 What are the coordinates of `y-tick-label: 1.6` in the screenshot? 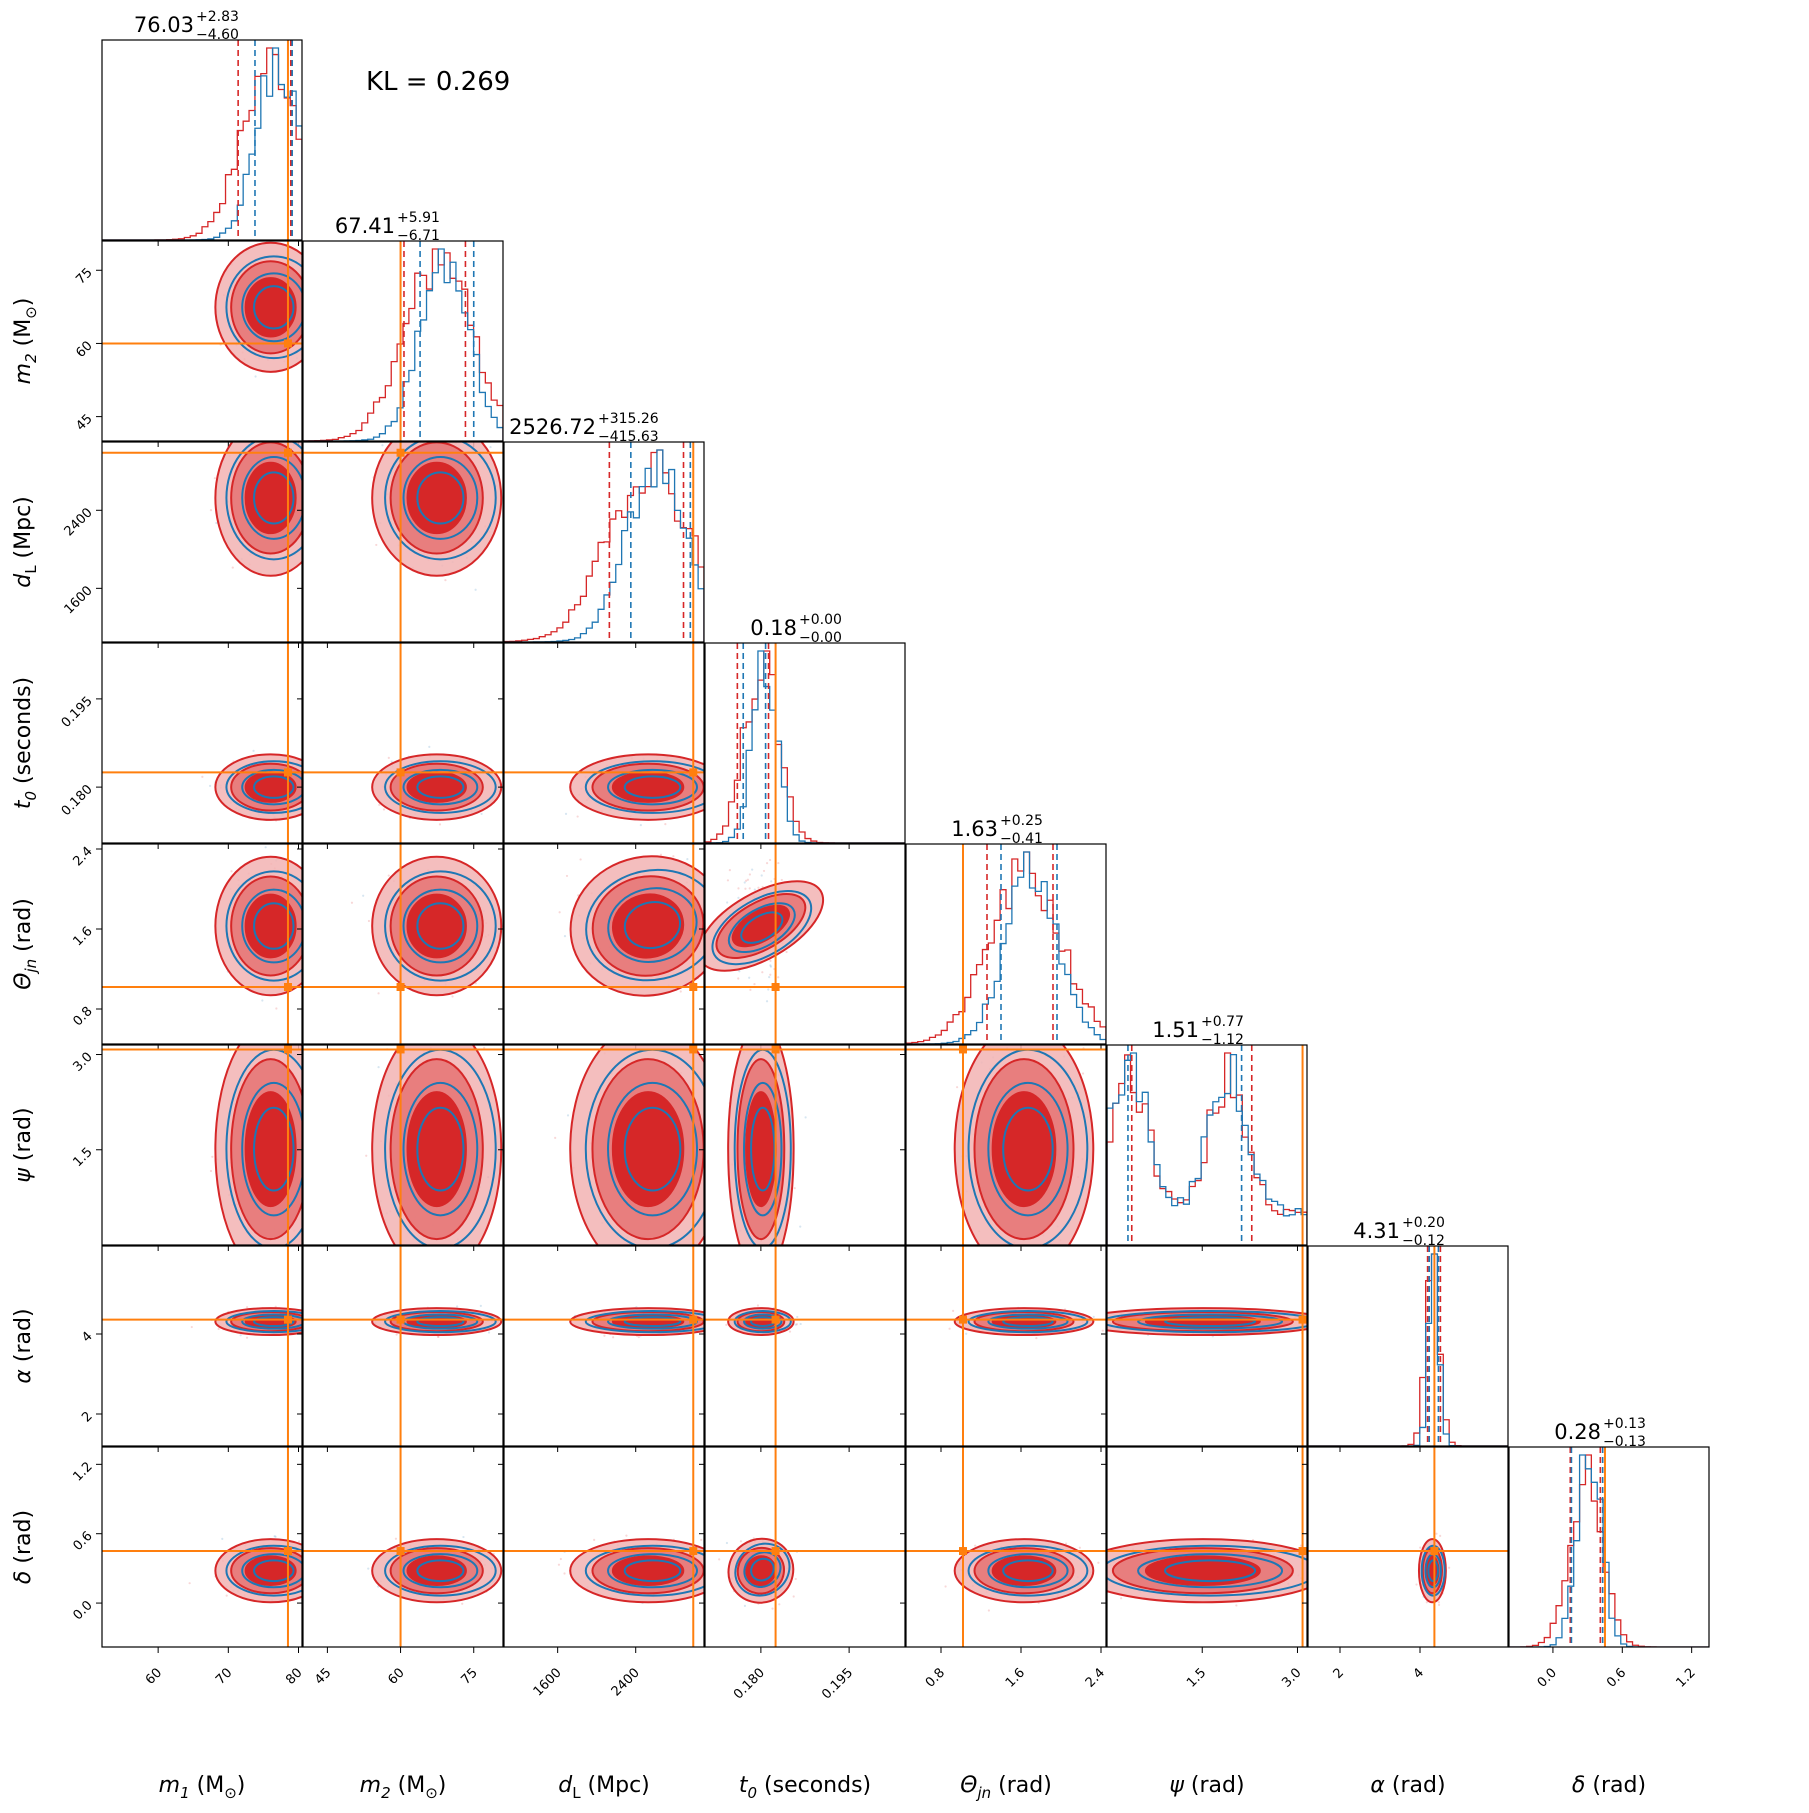 It's located at (82, 936).